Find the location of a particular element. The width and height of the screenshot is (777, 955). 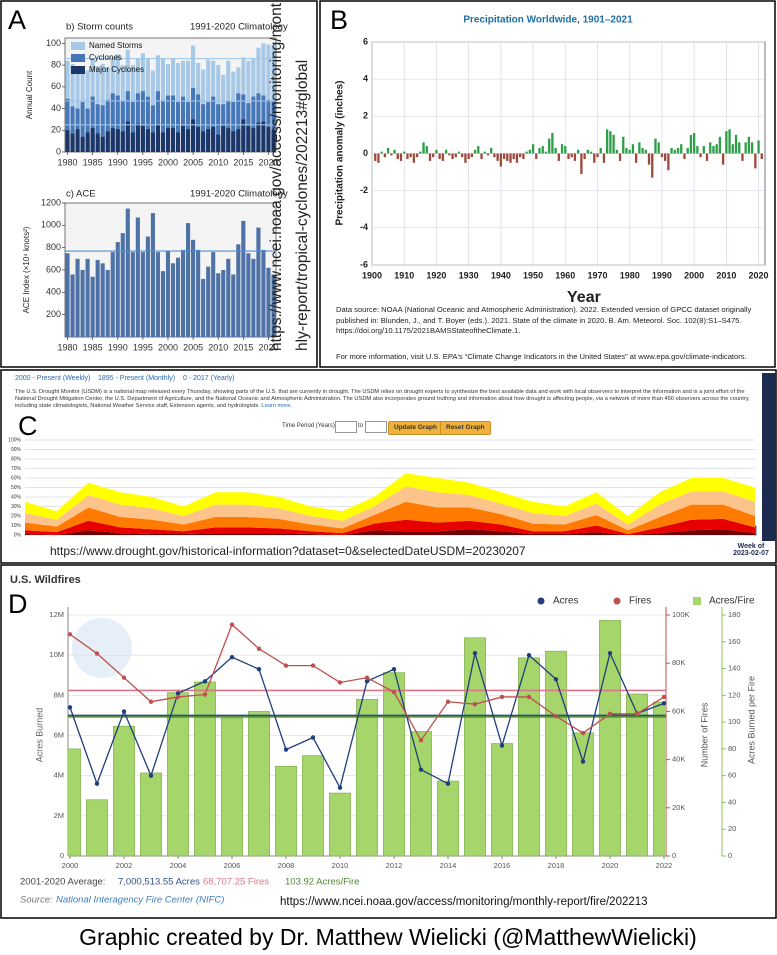

y-tick-label: 40% is located at coordinates (16, 497).